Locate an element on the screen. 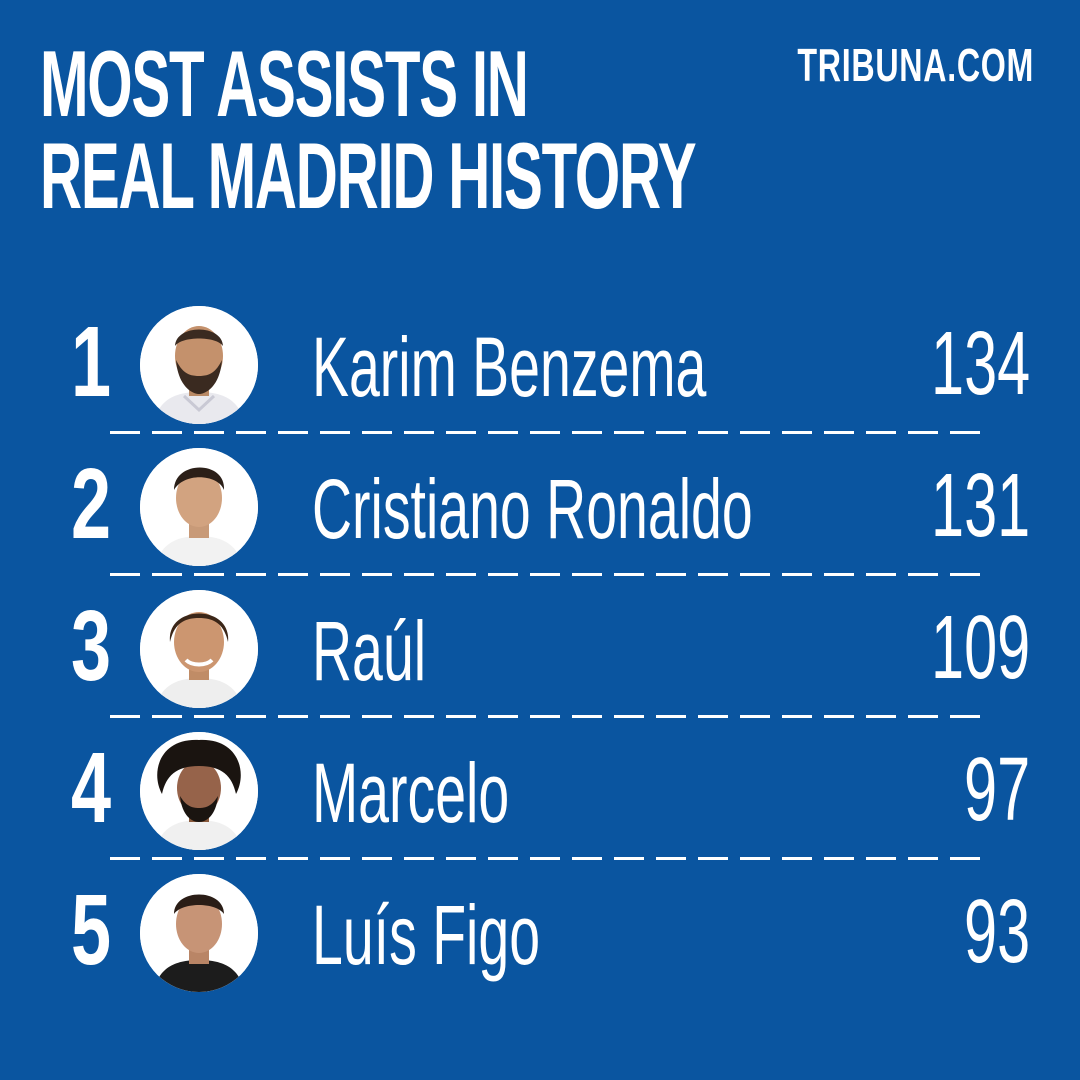 This screenshot has height=1080, width=1080. title-line-1: MOST ASSISTS IN is located at coordinates (284, 83).